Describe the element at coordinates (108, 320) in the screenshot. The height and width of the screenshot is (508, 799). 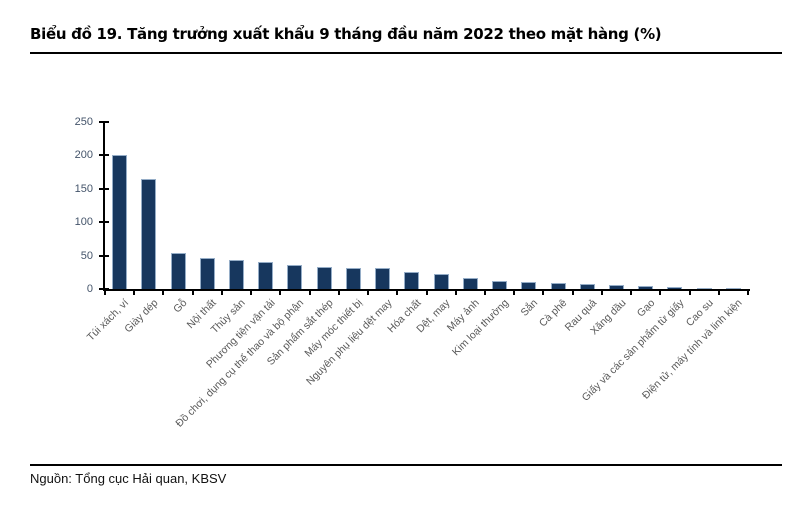
I see `x-axis-label-text: Túi xách, ví` at that location.